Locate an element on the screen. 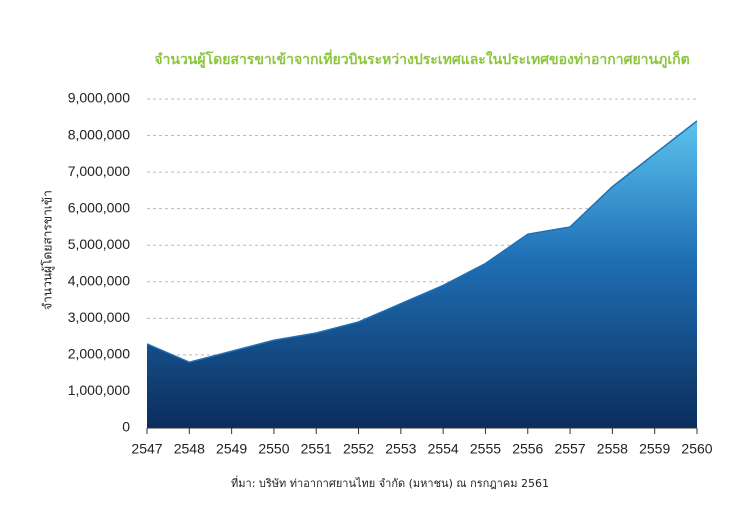  y-tick-label: 1,000,000 is located at coordinates (99, 390).